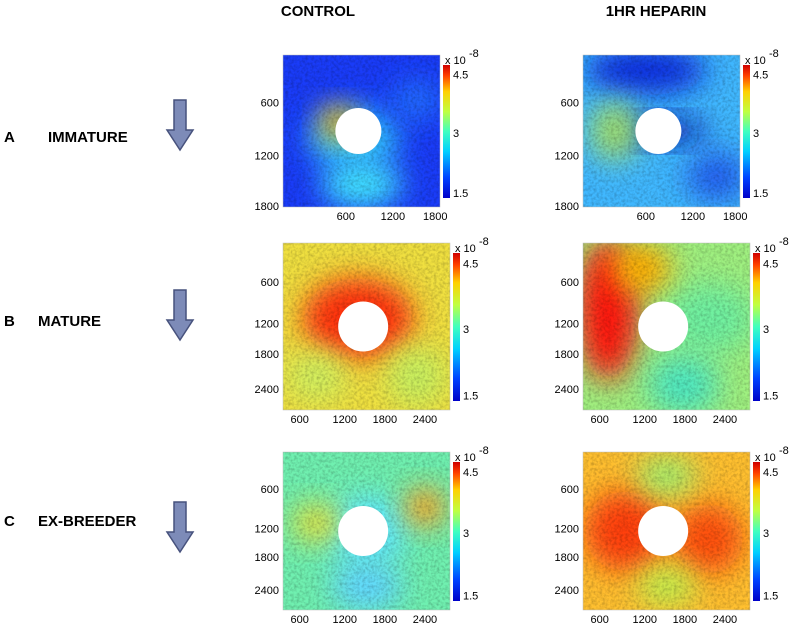 This screenshot has height=626, width=800. I want to click on column-header: 1HR HEPARIN, so click(656, 11).